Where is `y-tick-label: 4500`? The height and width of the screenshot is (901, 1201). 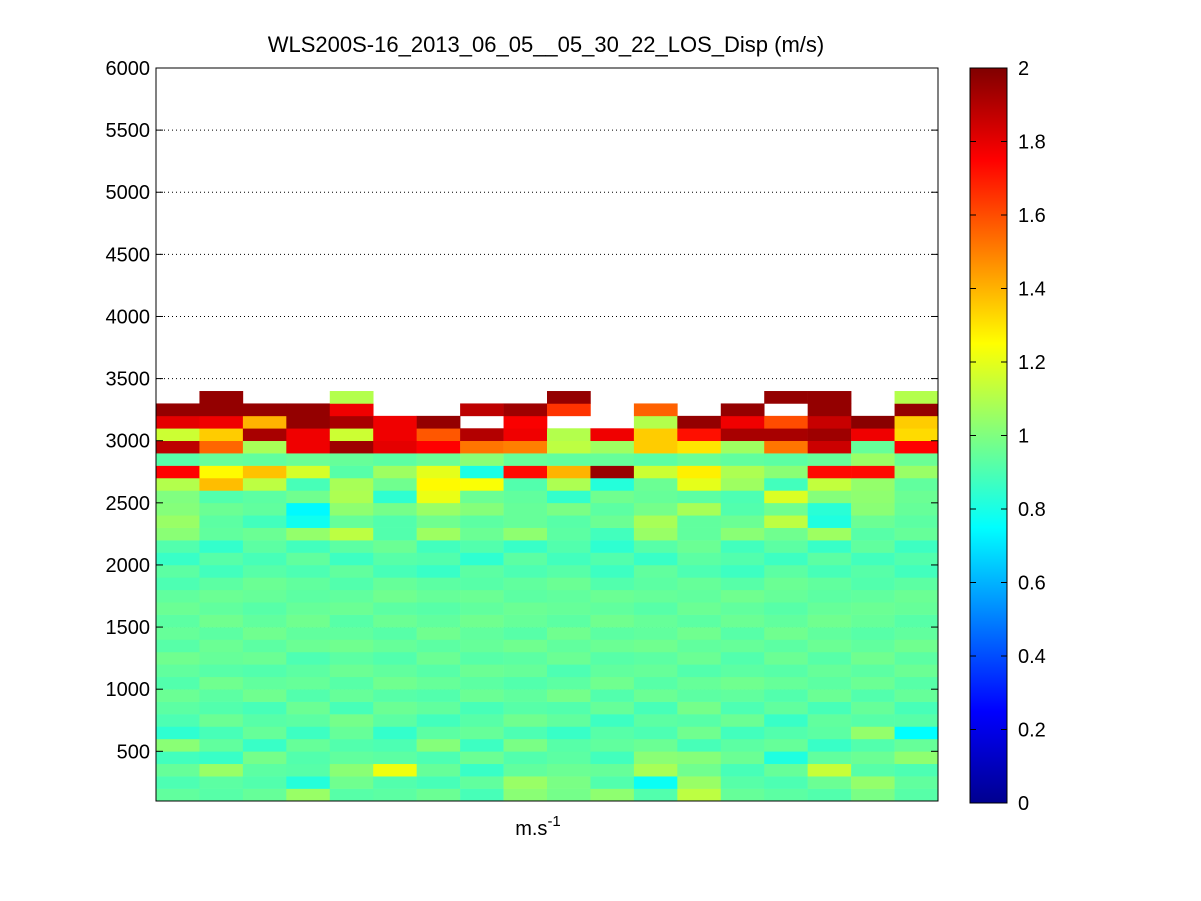
y-tick-label: 4500 is located at coordinates (128, 255).